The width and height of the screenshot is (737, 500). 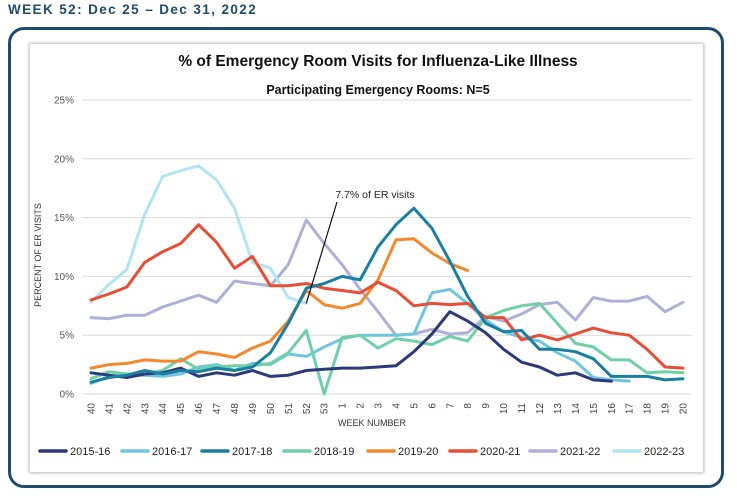 What do you see at coordinates (199, 409) in the screenshot?
I see `x-tick-label: 46` at bounding box center [199, 409].